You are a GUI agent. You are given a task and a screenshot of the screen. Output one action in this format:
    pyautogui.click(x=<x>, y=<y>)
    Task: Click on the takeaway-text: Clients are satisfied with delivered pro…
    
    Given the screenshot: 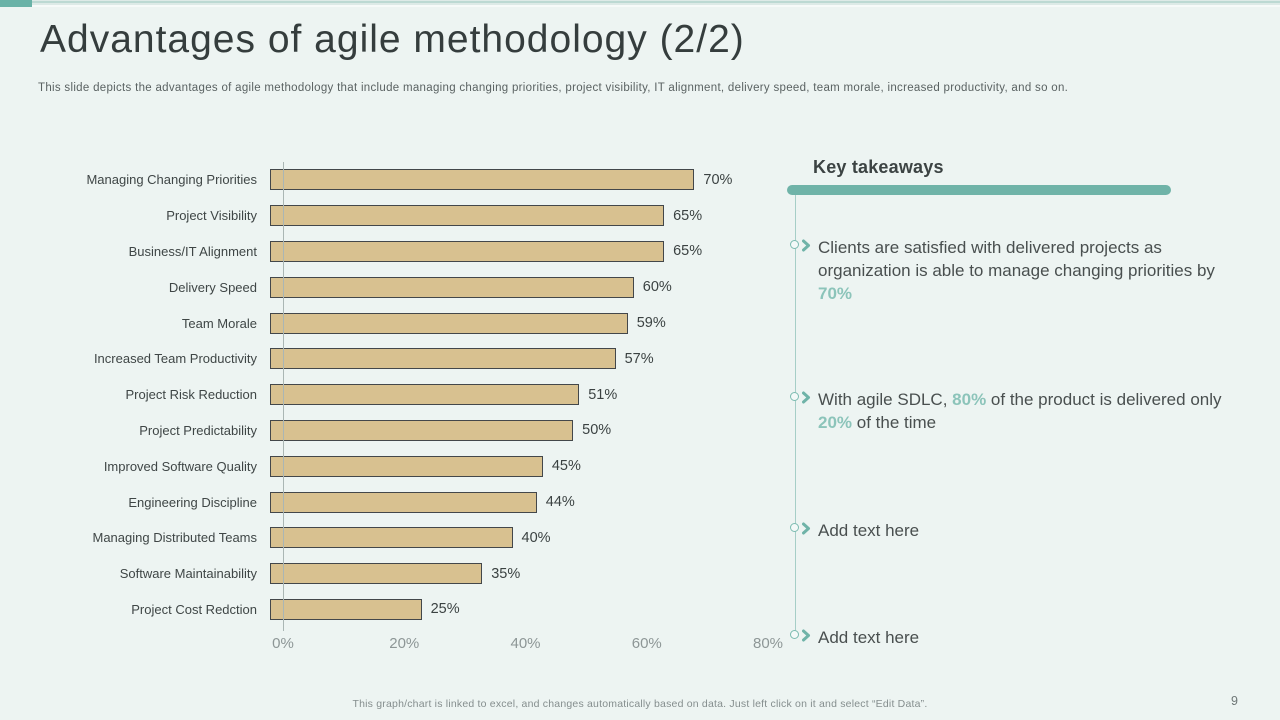 What is the action you would take?
    pyautogui.click(x=1030, y=270)
    